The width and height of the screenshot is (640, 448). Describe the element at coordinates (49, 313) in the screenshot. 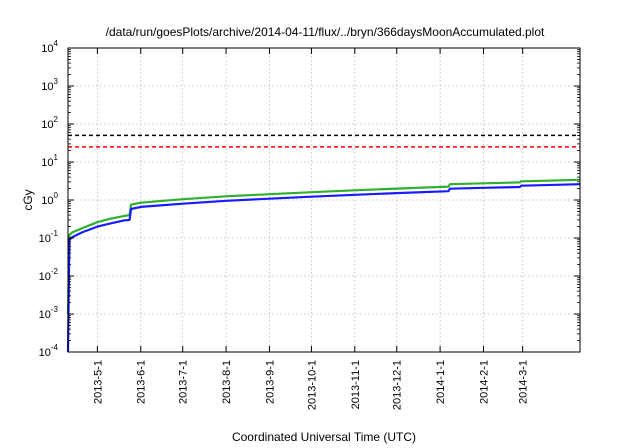

I see `y-tick-label: 10⁻³` at that location.